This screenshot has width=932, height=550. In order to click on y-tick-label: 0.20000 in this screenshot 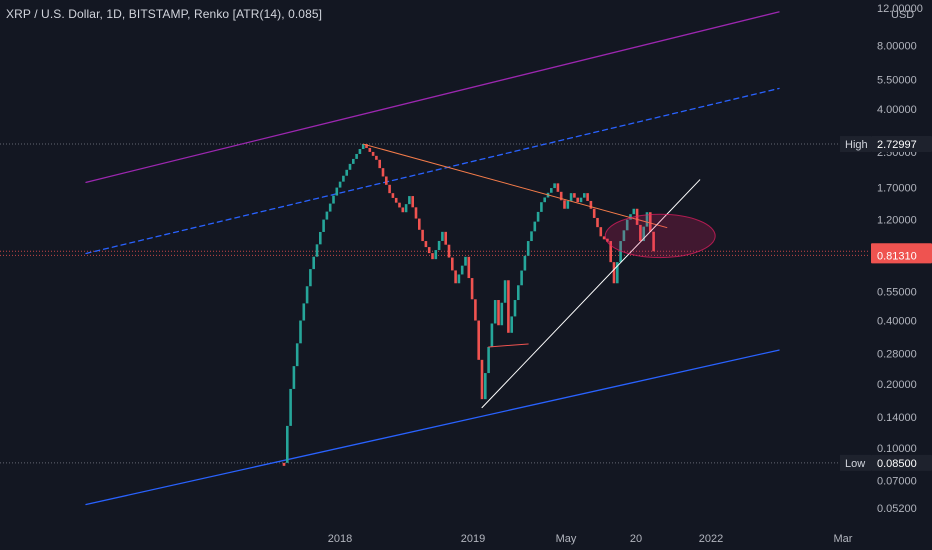, I will do `click(897, 385)`.